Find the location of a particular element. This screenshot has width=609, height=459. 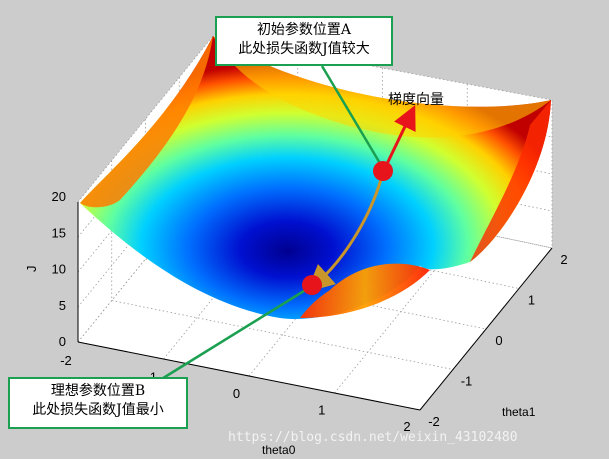

y-tick-label: 2 is located at coordinates (563, 259).